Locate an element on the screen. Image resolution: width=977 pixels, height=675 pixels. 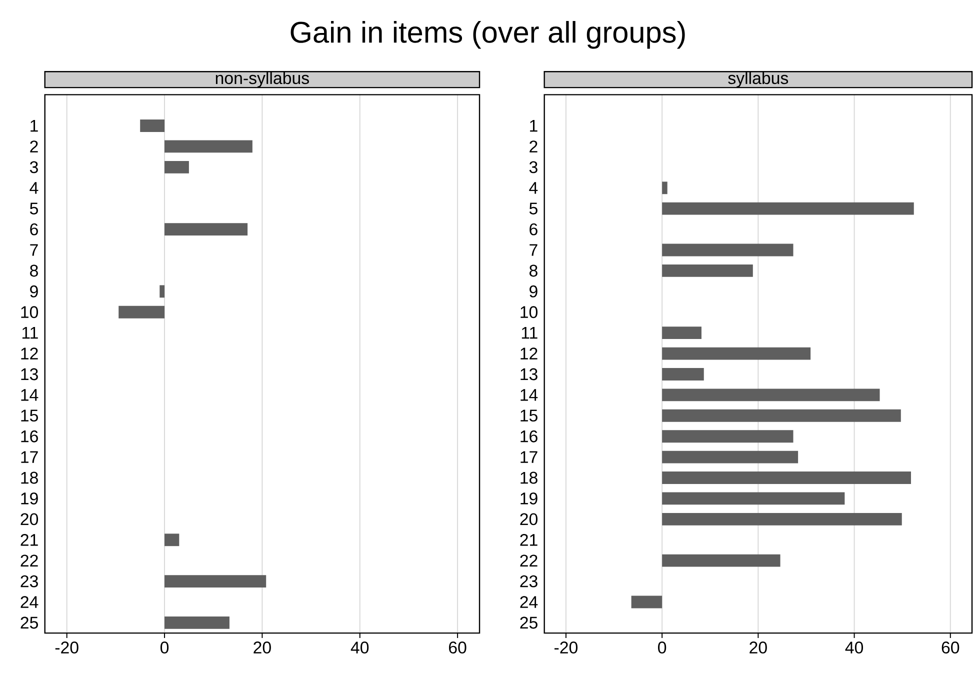
chart-subtitle: non-syllabus is located at coordinates (262, 80).